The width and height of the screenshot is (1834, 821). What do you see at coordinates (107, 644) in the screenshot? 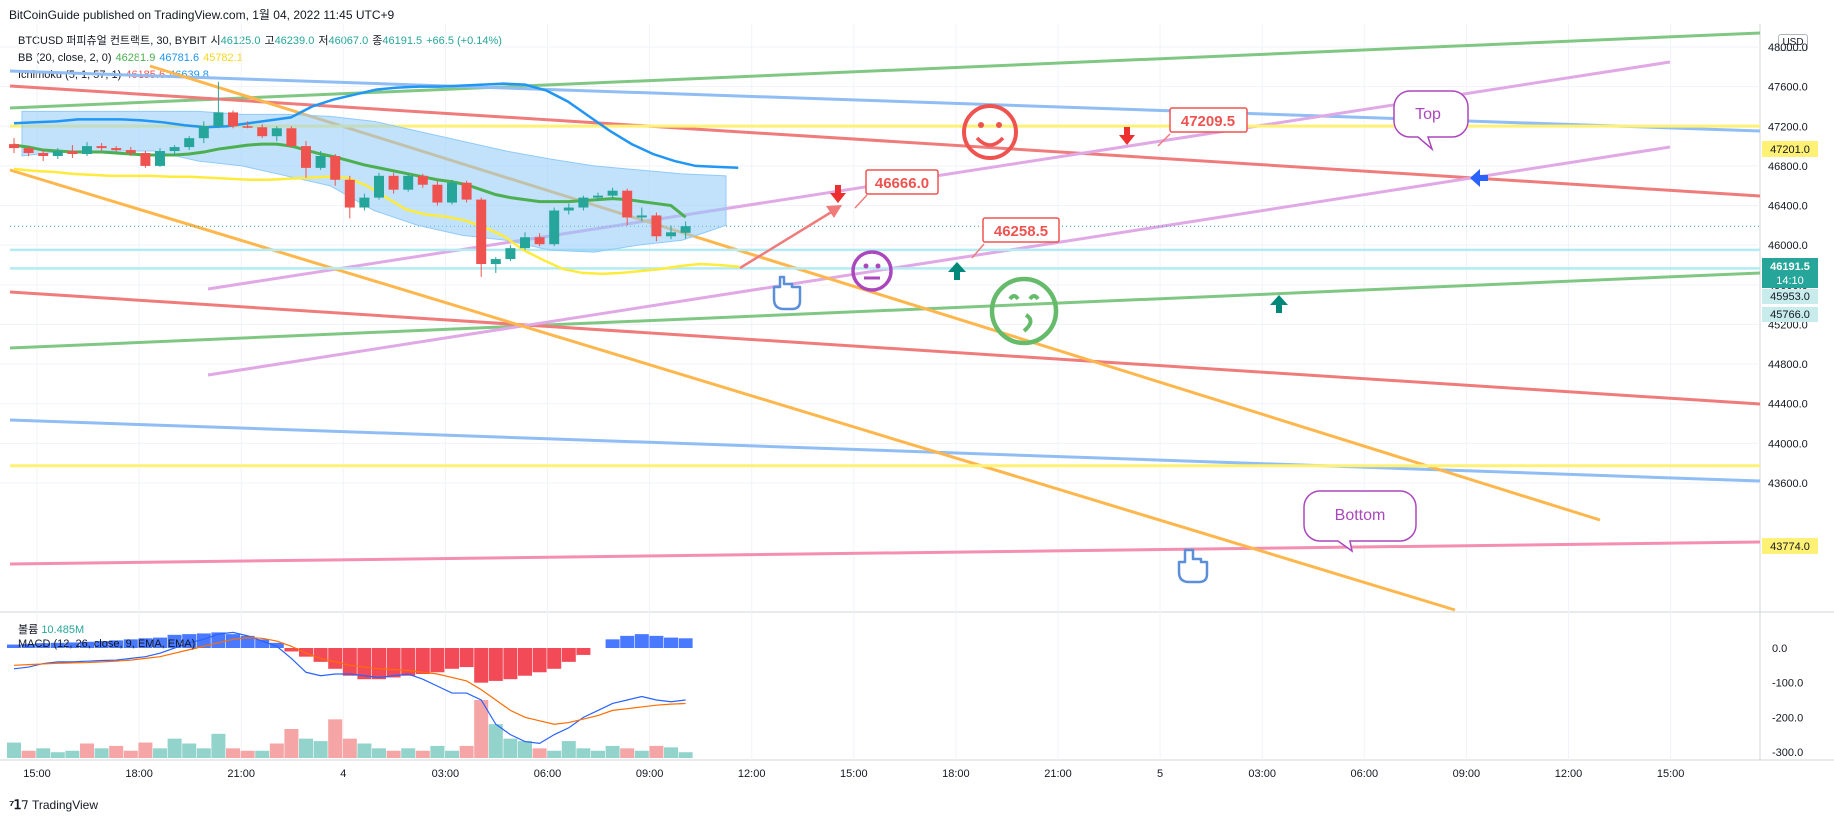
I see `macd-legend: MACD (12, 26, close, 9, EMA, EMA)` at bounding box center [107, 644].